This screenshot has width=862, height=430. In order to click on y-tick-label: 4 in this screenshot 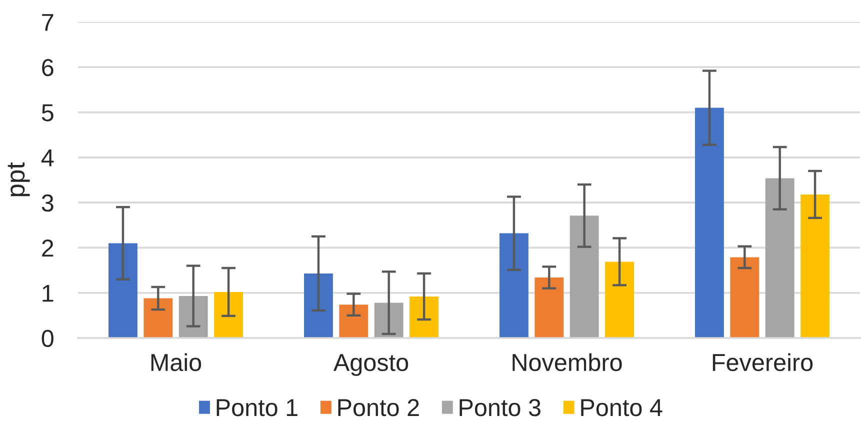, I will do `click(47, 158)`.